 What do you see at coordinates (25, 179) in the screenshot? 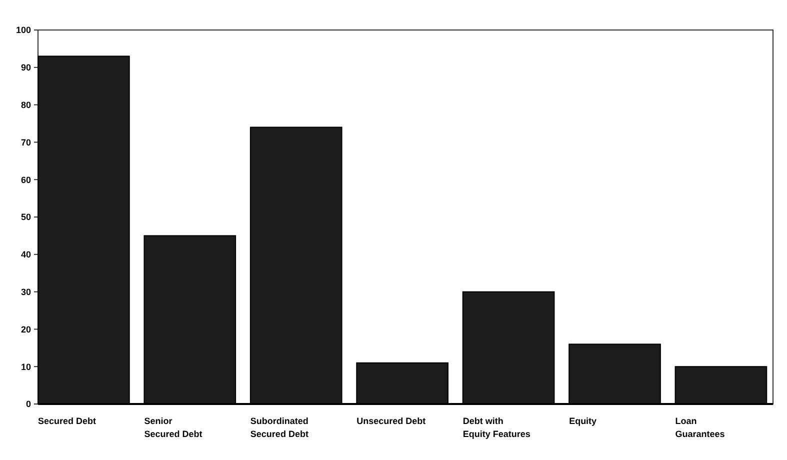
I see `y-tick-label: 60` at bounding box center [25, 179].